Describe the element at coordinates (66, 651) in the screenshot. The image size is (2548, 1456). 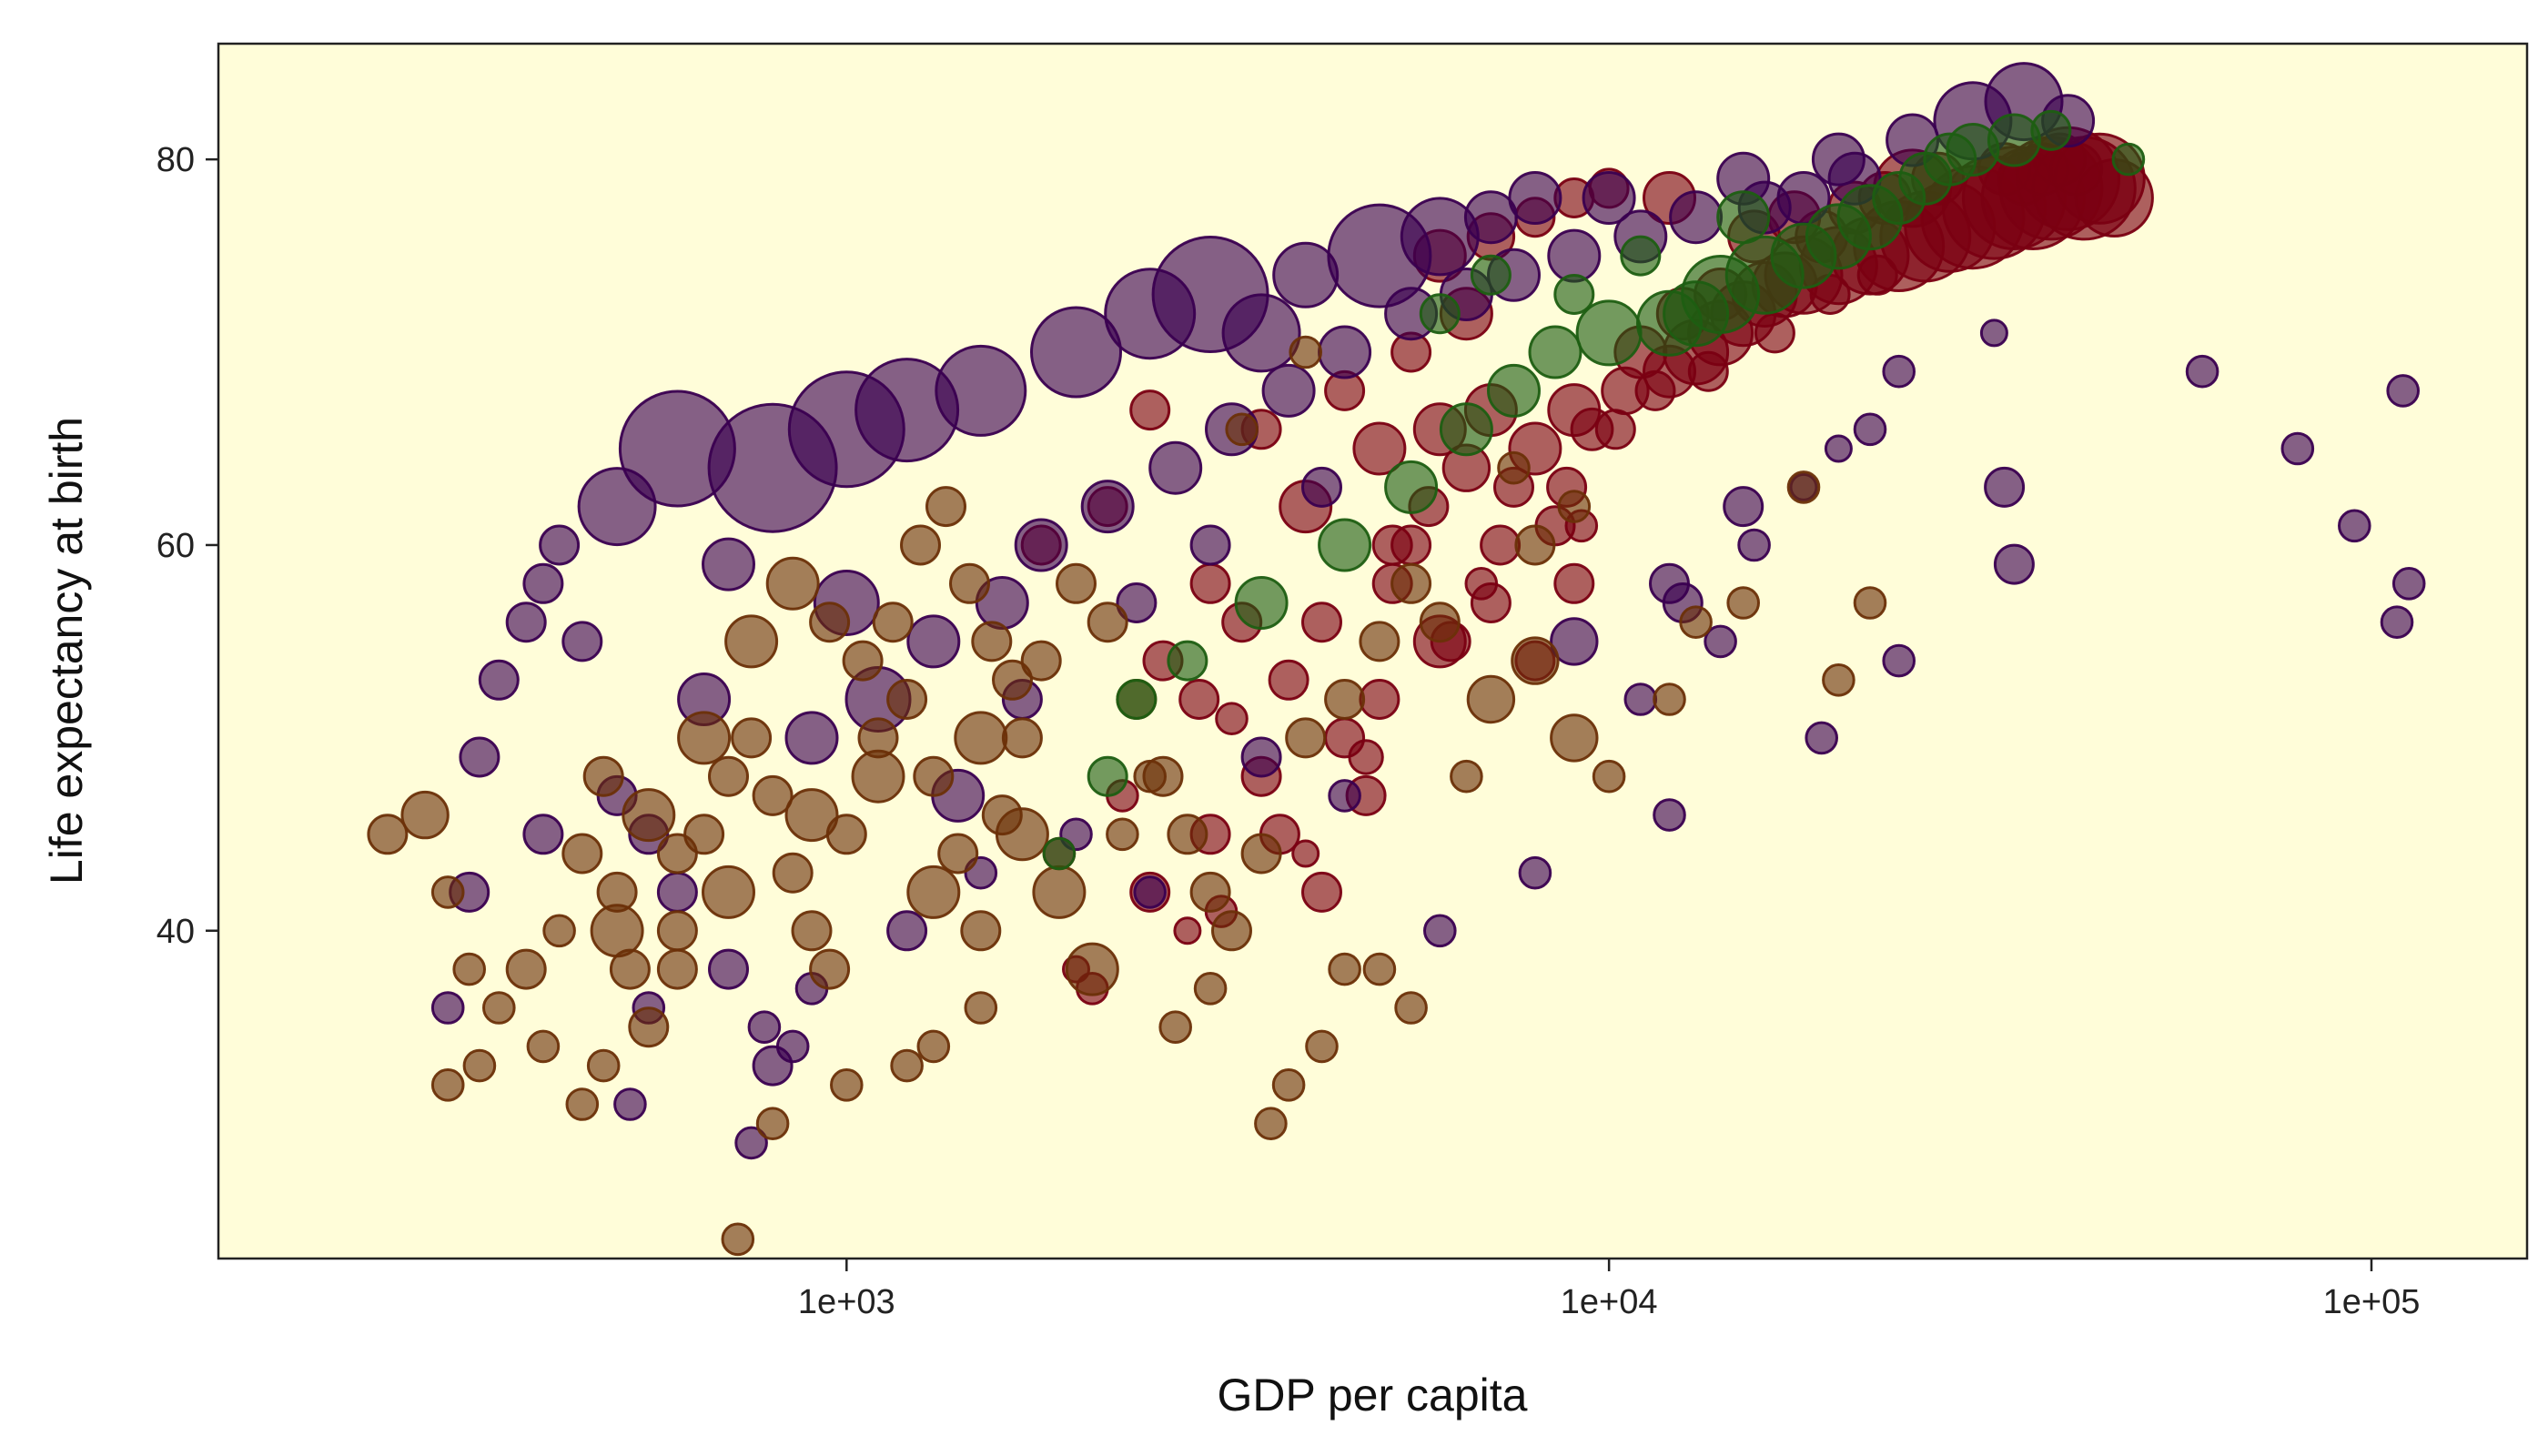
I see `y-axis-title: Life expectancy at birth` at that location.